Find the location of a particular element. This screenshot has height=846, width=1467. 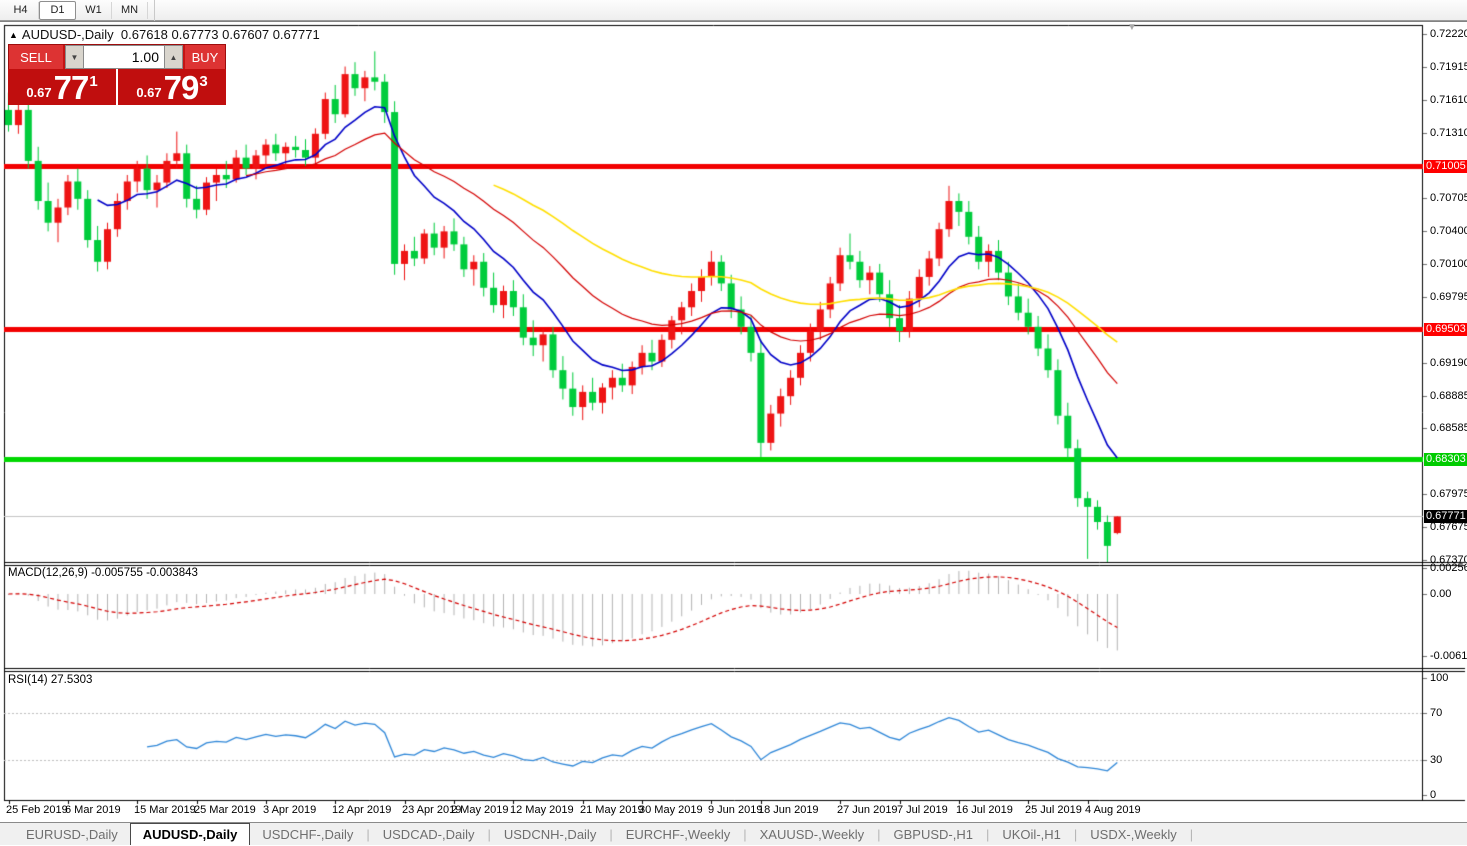

one-click-trade-panel: SELL ▼ 1.00 ▲ BUY 0.67 77 1 0.67 79 3 is located at coordinates (117, 74).